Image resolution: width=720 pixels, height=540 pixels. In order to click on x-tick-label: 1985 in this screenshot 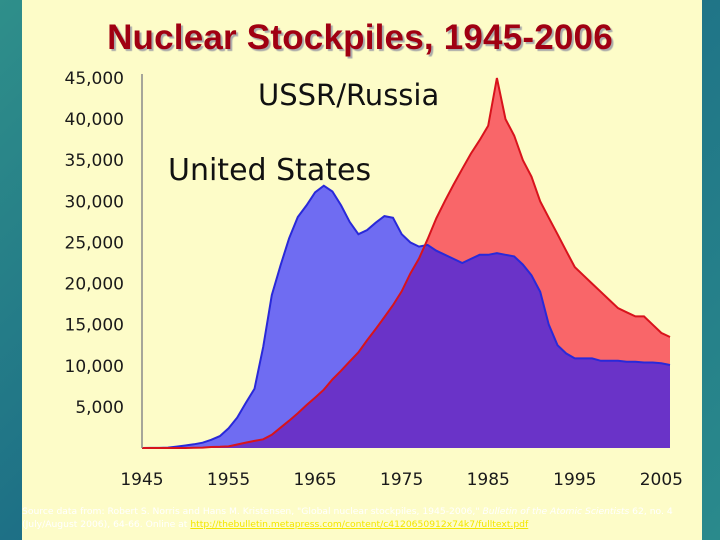, I will do `click(488, 480)`.